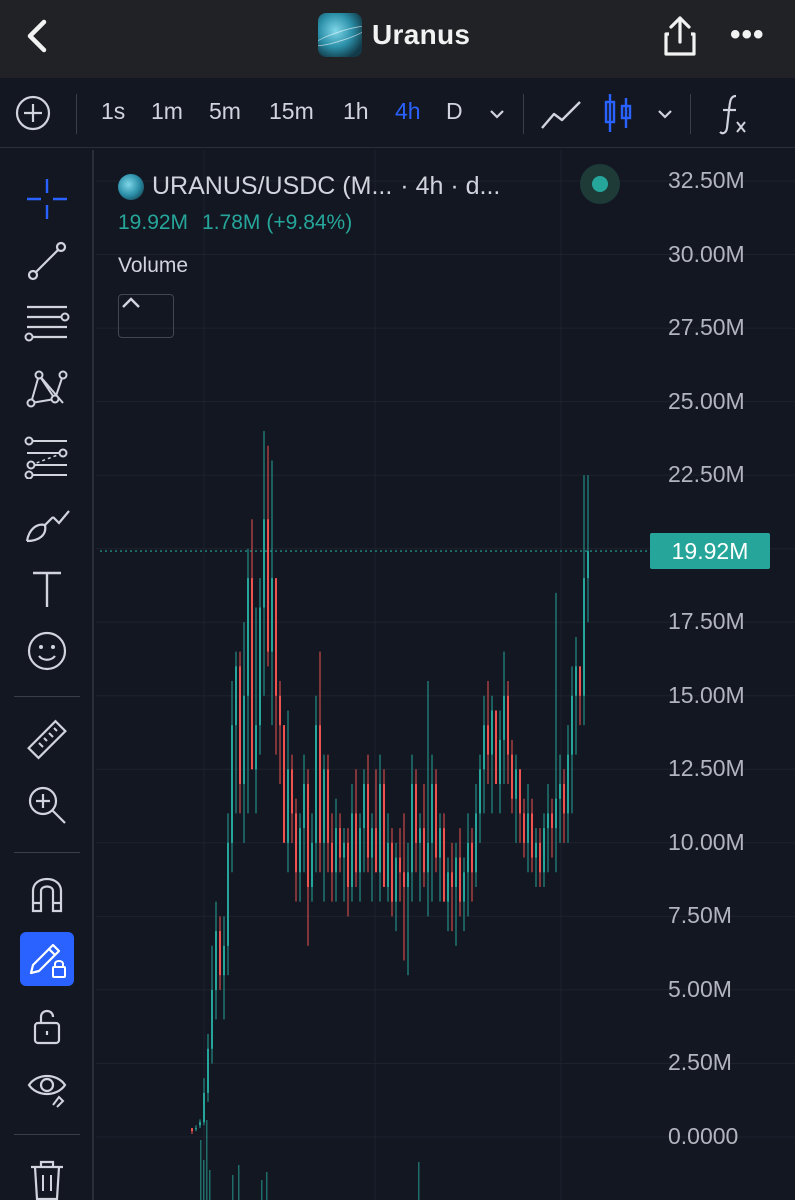 This screenshot has width=795, height=1200. Describe the element at coordinates (113, 111) in the screenshot. I see `interval-1s: 1s` at that location.